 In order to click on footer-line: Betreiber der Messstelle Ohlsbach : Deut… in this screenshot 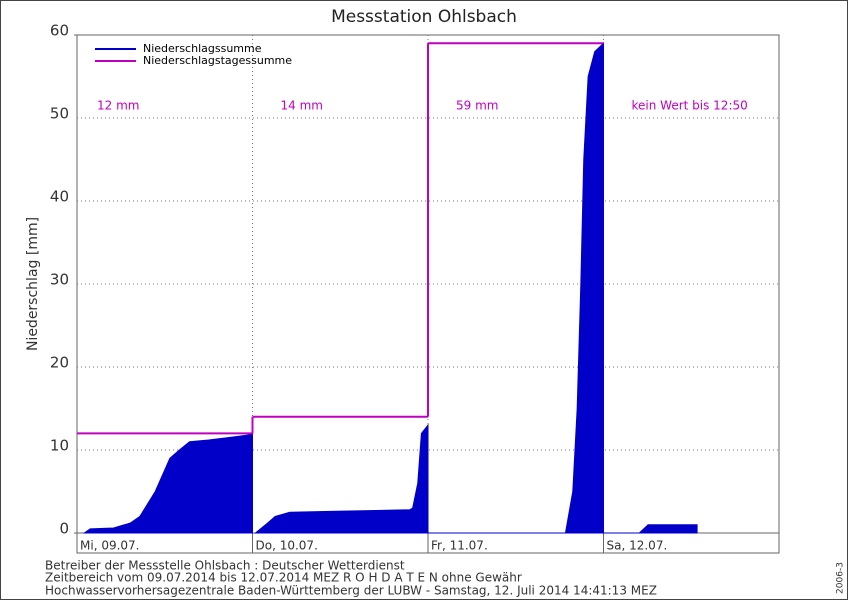, I will do `click(225, 566)`.